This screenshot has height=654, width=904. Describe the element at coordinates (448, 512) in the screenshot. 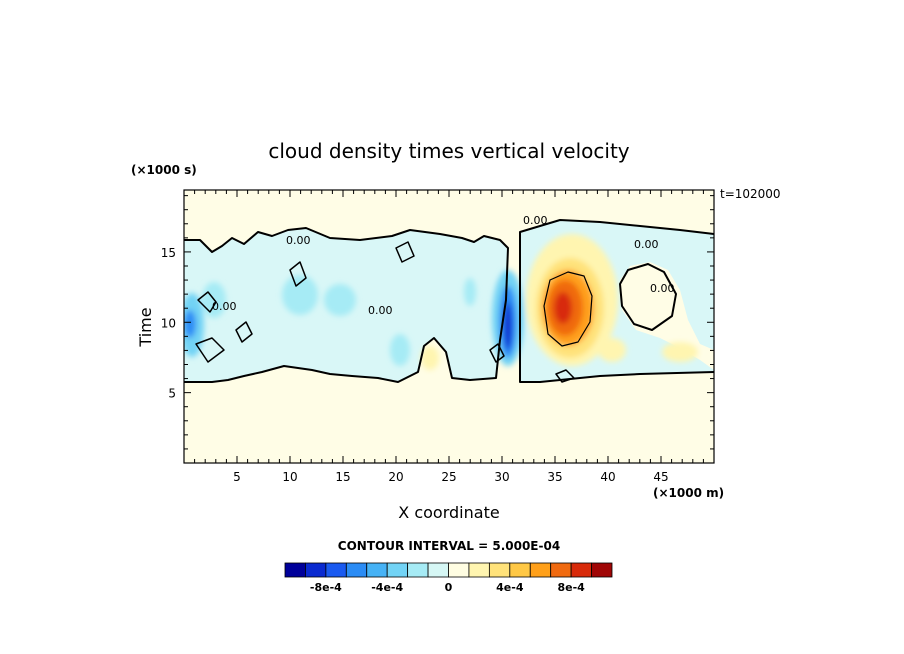

I see `x-axis-label: X coordinate` at that location.